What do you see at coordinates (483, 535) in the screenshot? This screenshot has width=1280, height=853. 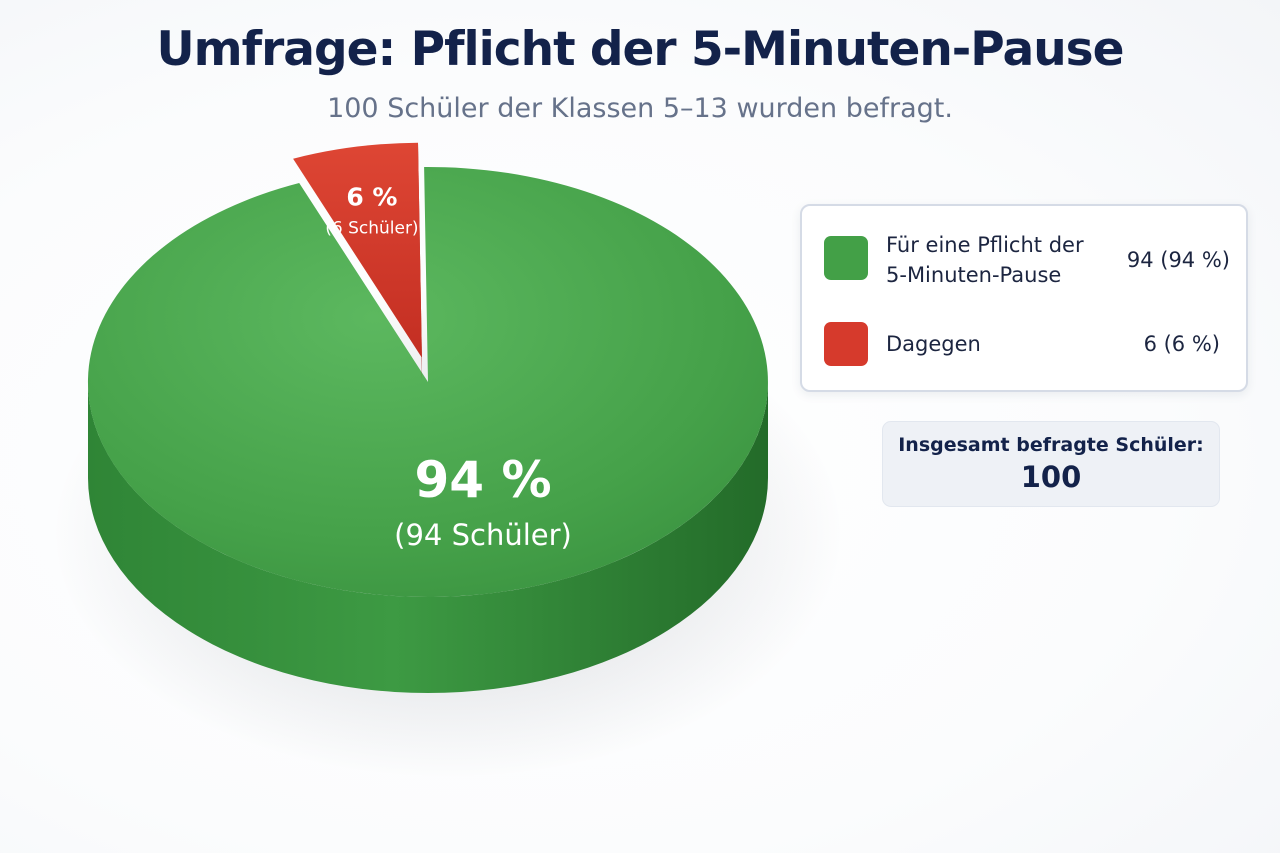 I see `slice-dafuer-count-label: (94 Schüler)` at bounding box center [483, 535].